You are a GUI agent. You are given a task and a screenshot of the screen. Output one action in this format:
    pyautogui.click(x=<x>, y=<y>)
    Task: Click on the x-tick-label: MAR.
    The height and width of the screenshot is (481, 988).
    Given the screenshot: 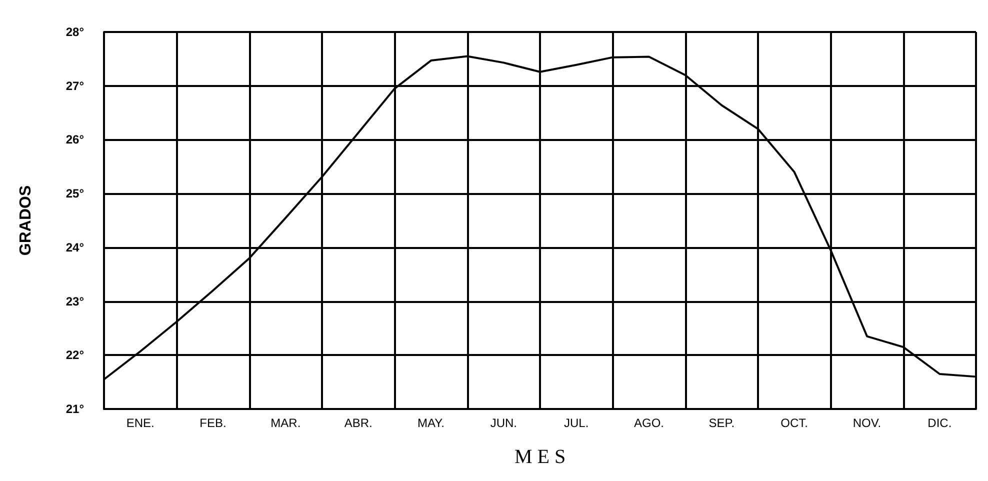 What is the action you would take?
    pyautogui.click(x=285, y=423)
    